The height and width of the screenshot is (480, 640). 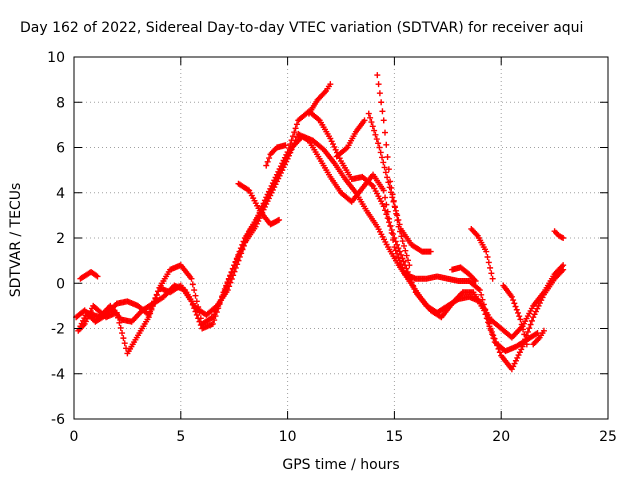 What do you see at coordinates (58, 375) in the screenshot?
I see `y-tick-label: -4` at bounding box center [58, 375].